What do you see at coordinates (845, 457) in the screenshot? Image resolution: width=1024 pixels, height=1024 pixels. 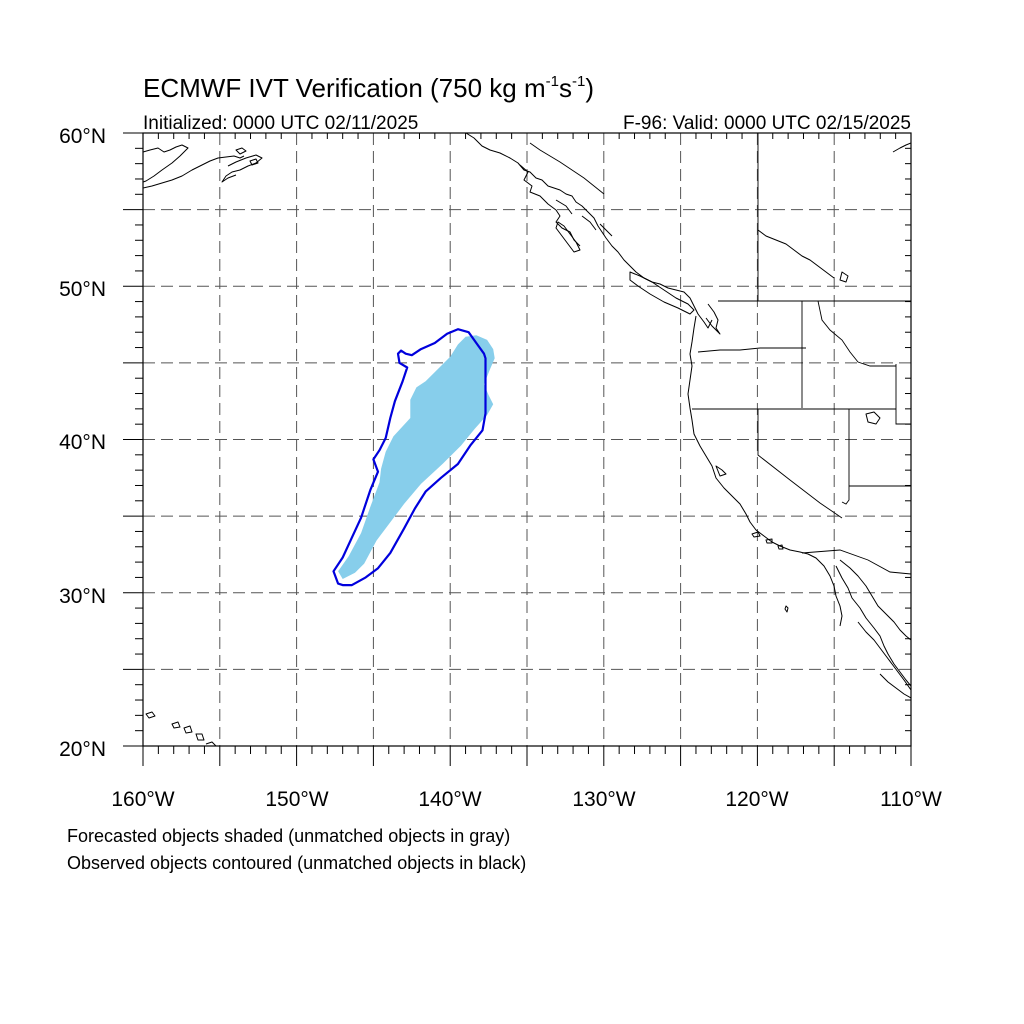 I see `nevada-utah-border` at bounding box center [845, 457].